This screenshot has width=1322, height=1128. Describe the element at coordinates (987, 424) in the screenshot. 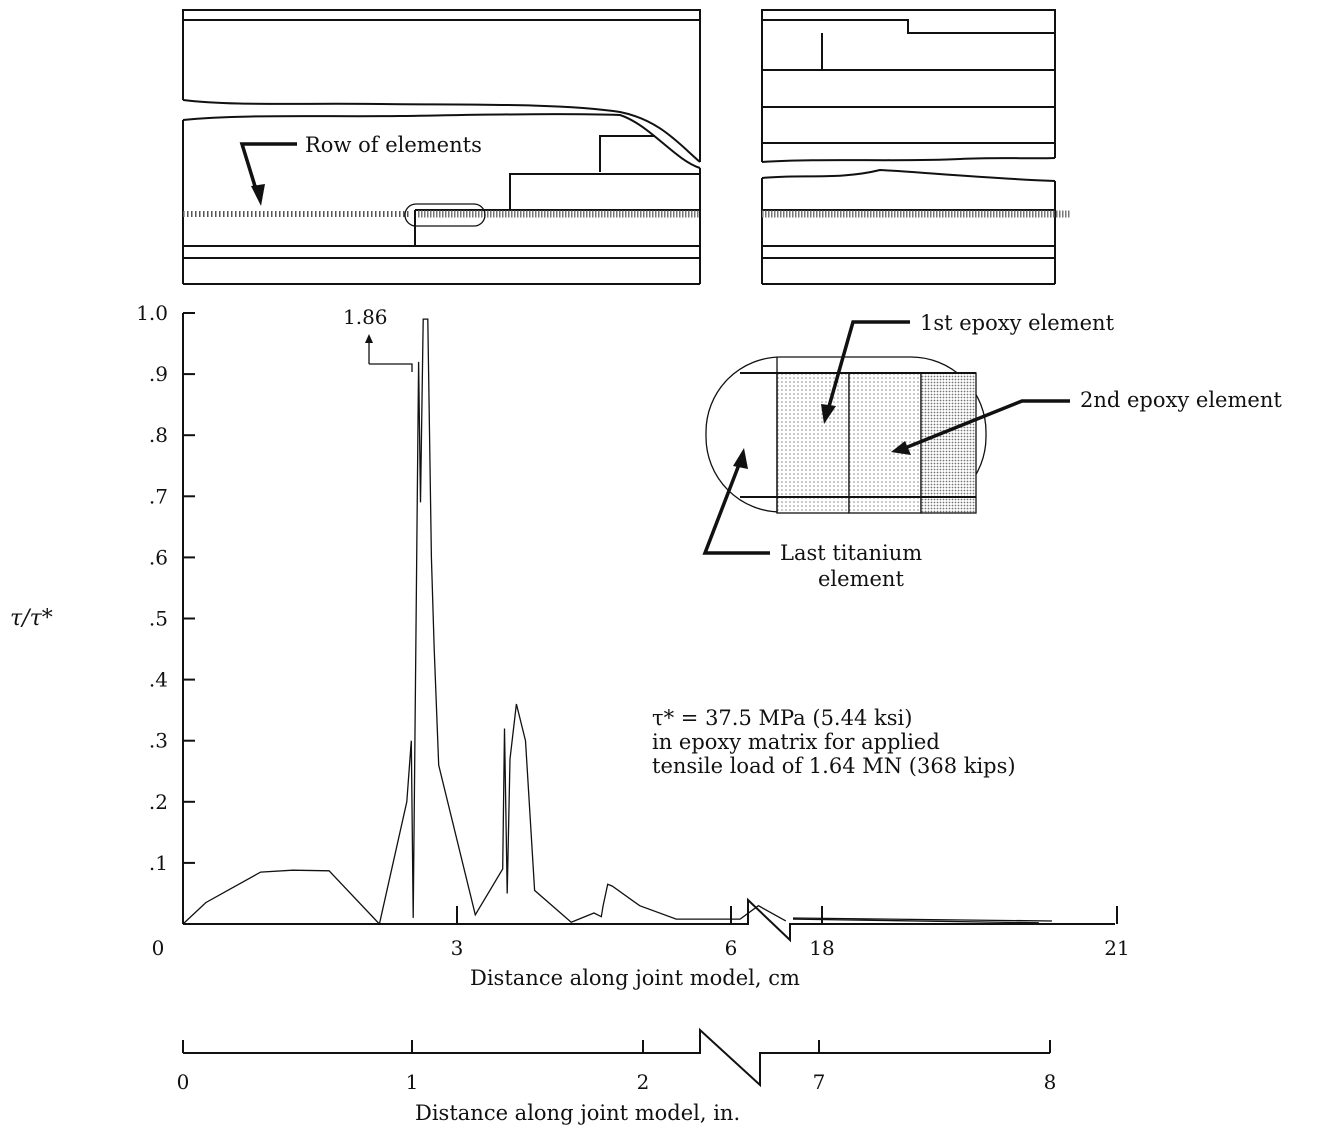

I see `second-epoxy-arrow` at that location.